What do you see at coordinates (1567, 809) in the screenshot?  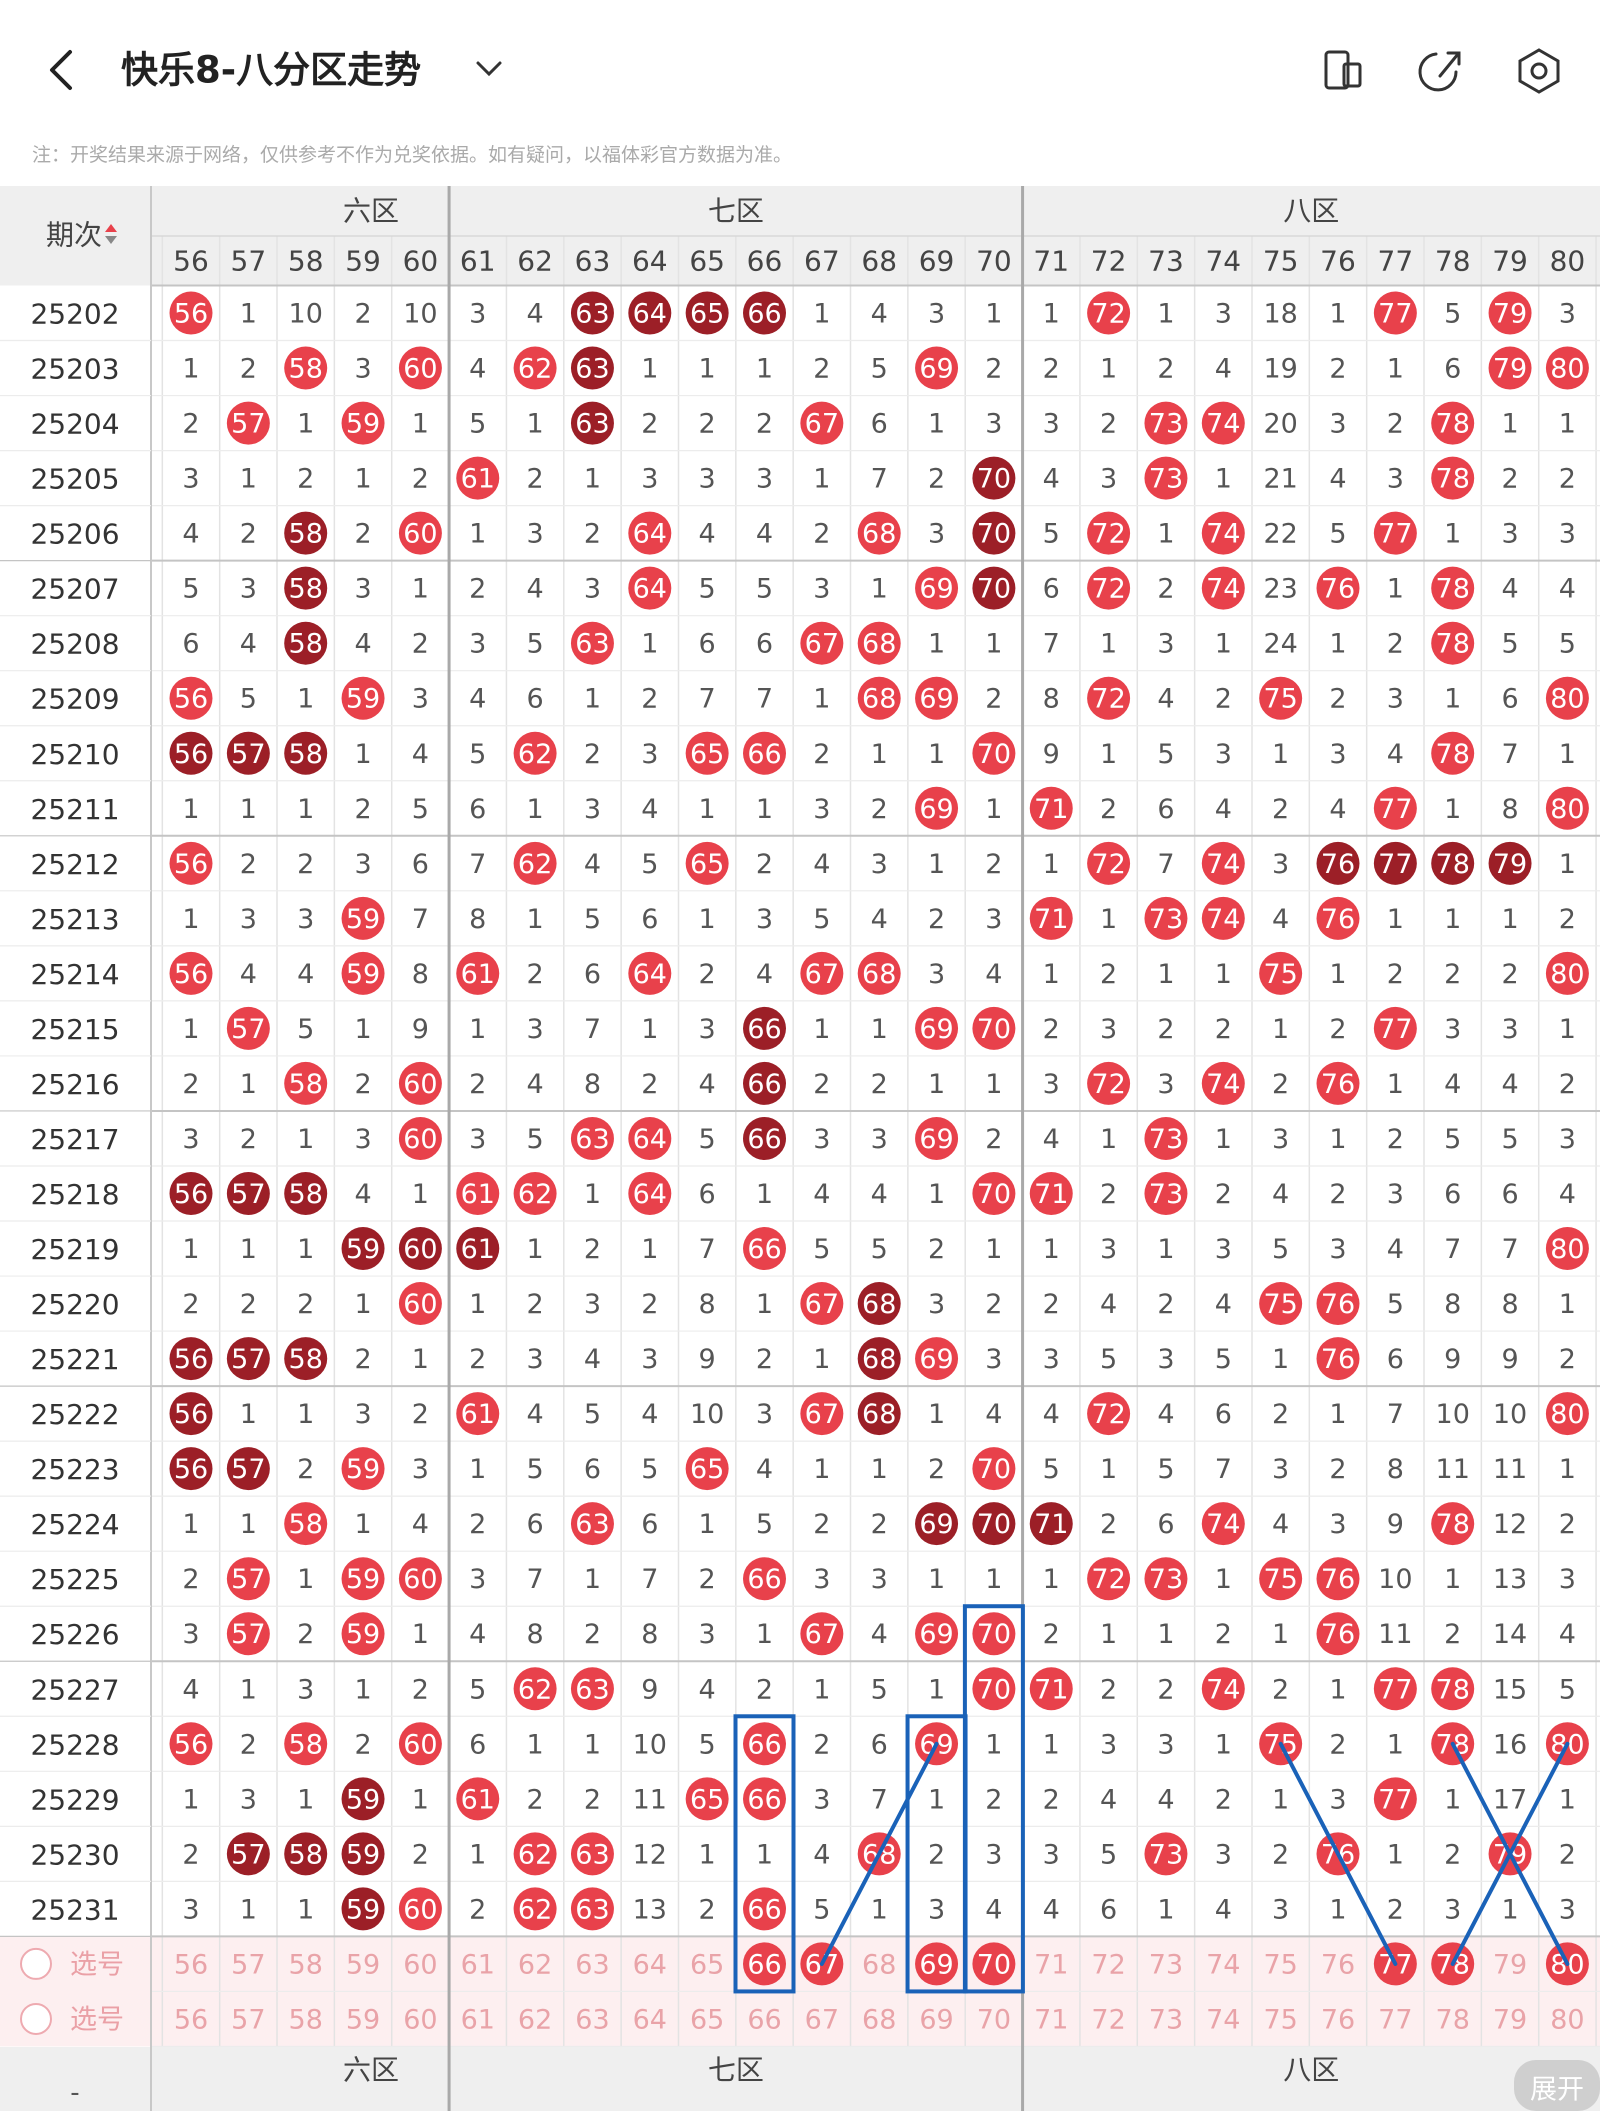 I see `ball-number: 80` at bounding box center [1567, 809].